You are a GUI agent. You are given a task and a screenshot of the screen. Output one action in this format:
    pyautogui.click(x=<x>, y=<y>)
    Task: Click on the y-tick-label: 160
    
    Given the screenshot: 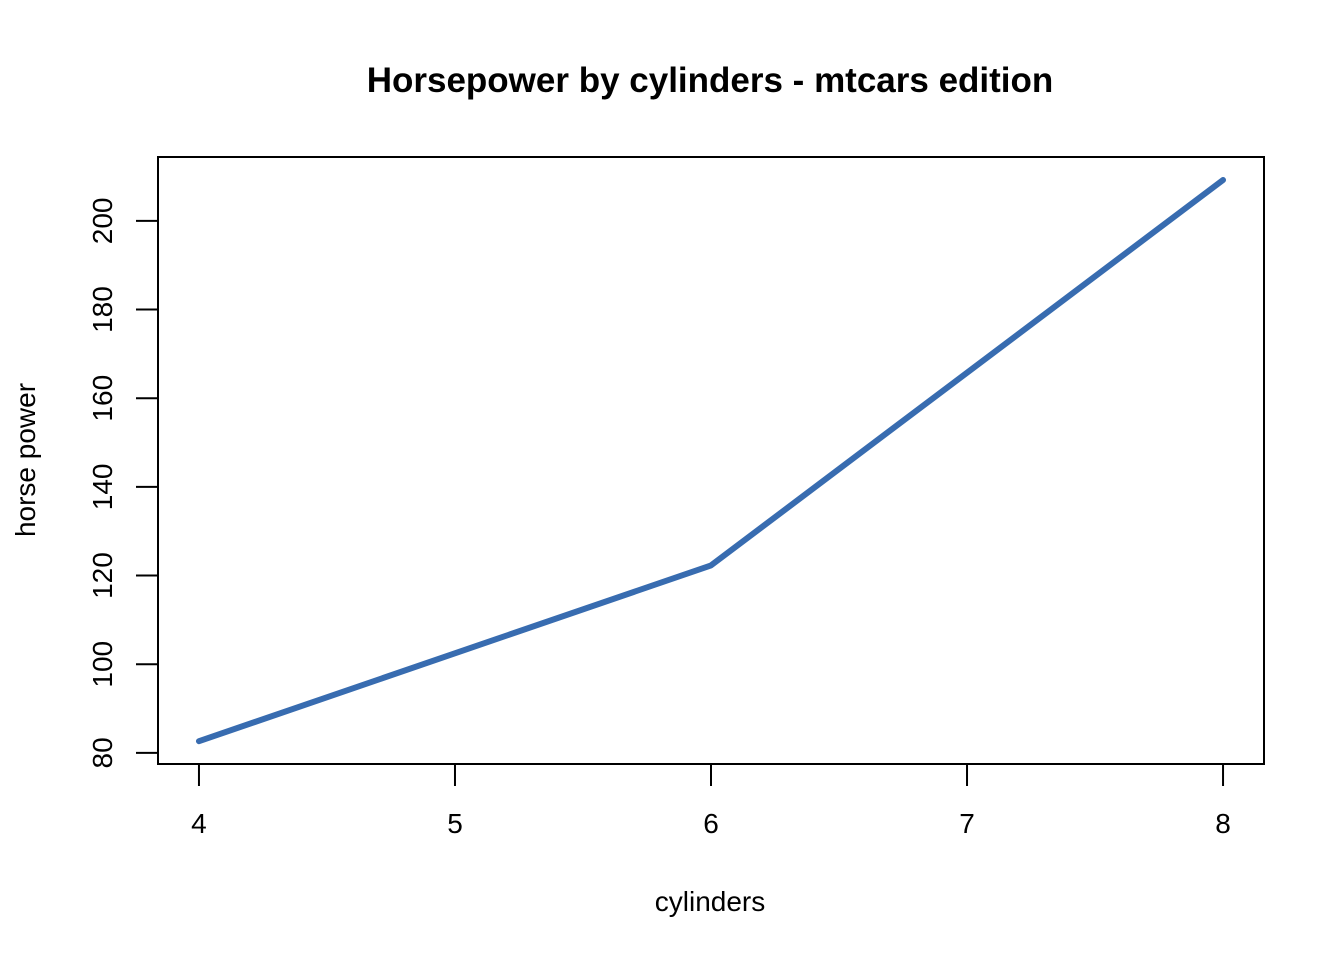 What is the action you would take?
    pyautogui.click(x=102, y=398)
    